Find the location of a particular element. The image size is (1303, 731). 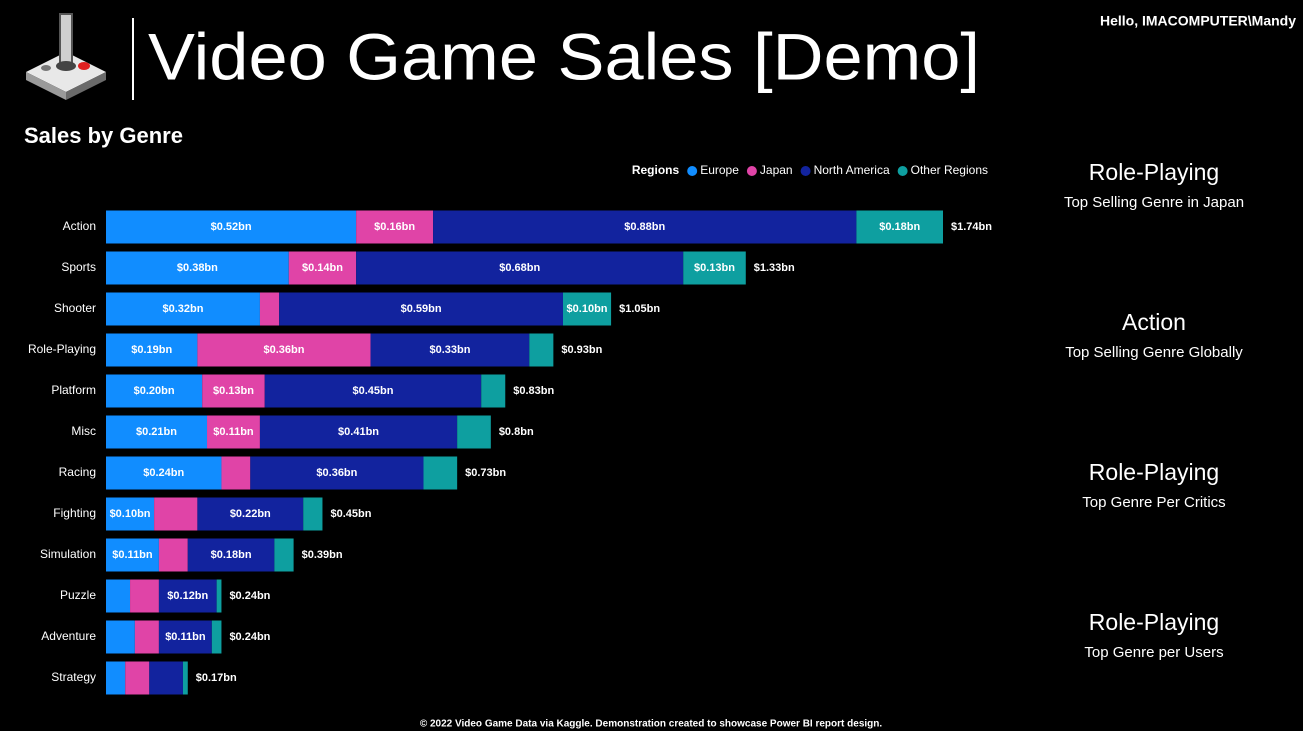

segment-label: $0.38bn is located at coordinates (197, 268).